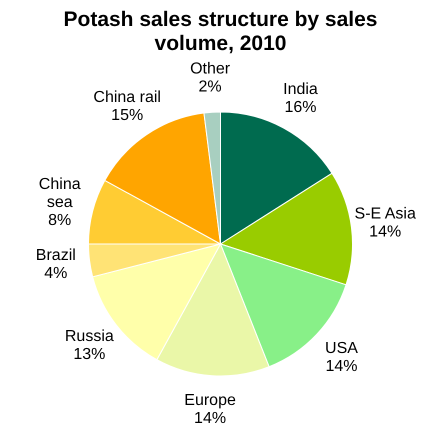 This screenshot has height=441, width=441. Describe the element at coordinates (56, 273) in the screenshot. I see `data-label: 4%` at that location.